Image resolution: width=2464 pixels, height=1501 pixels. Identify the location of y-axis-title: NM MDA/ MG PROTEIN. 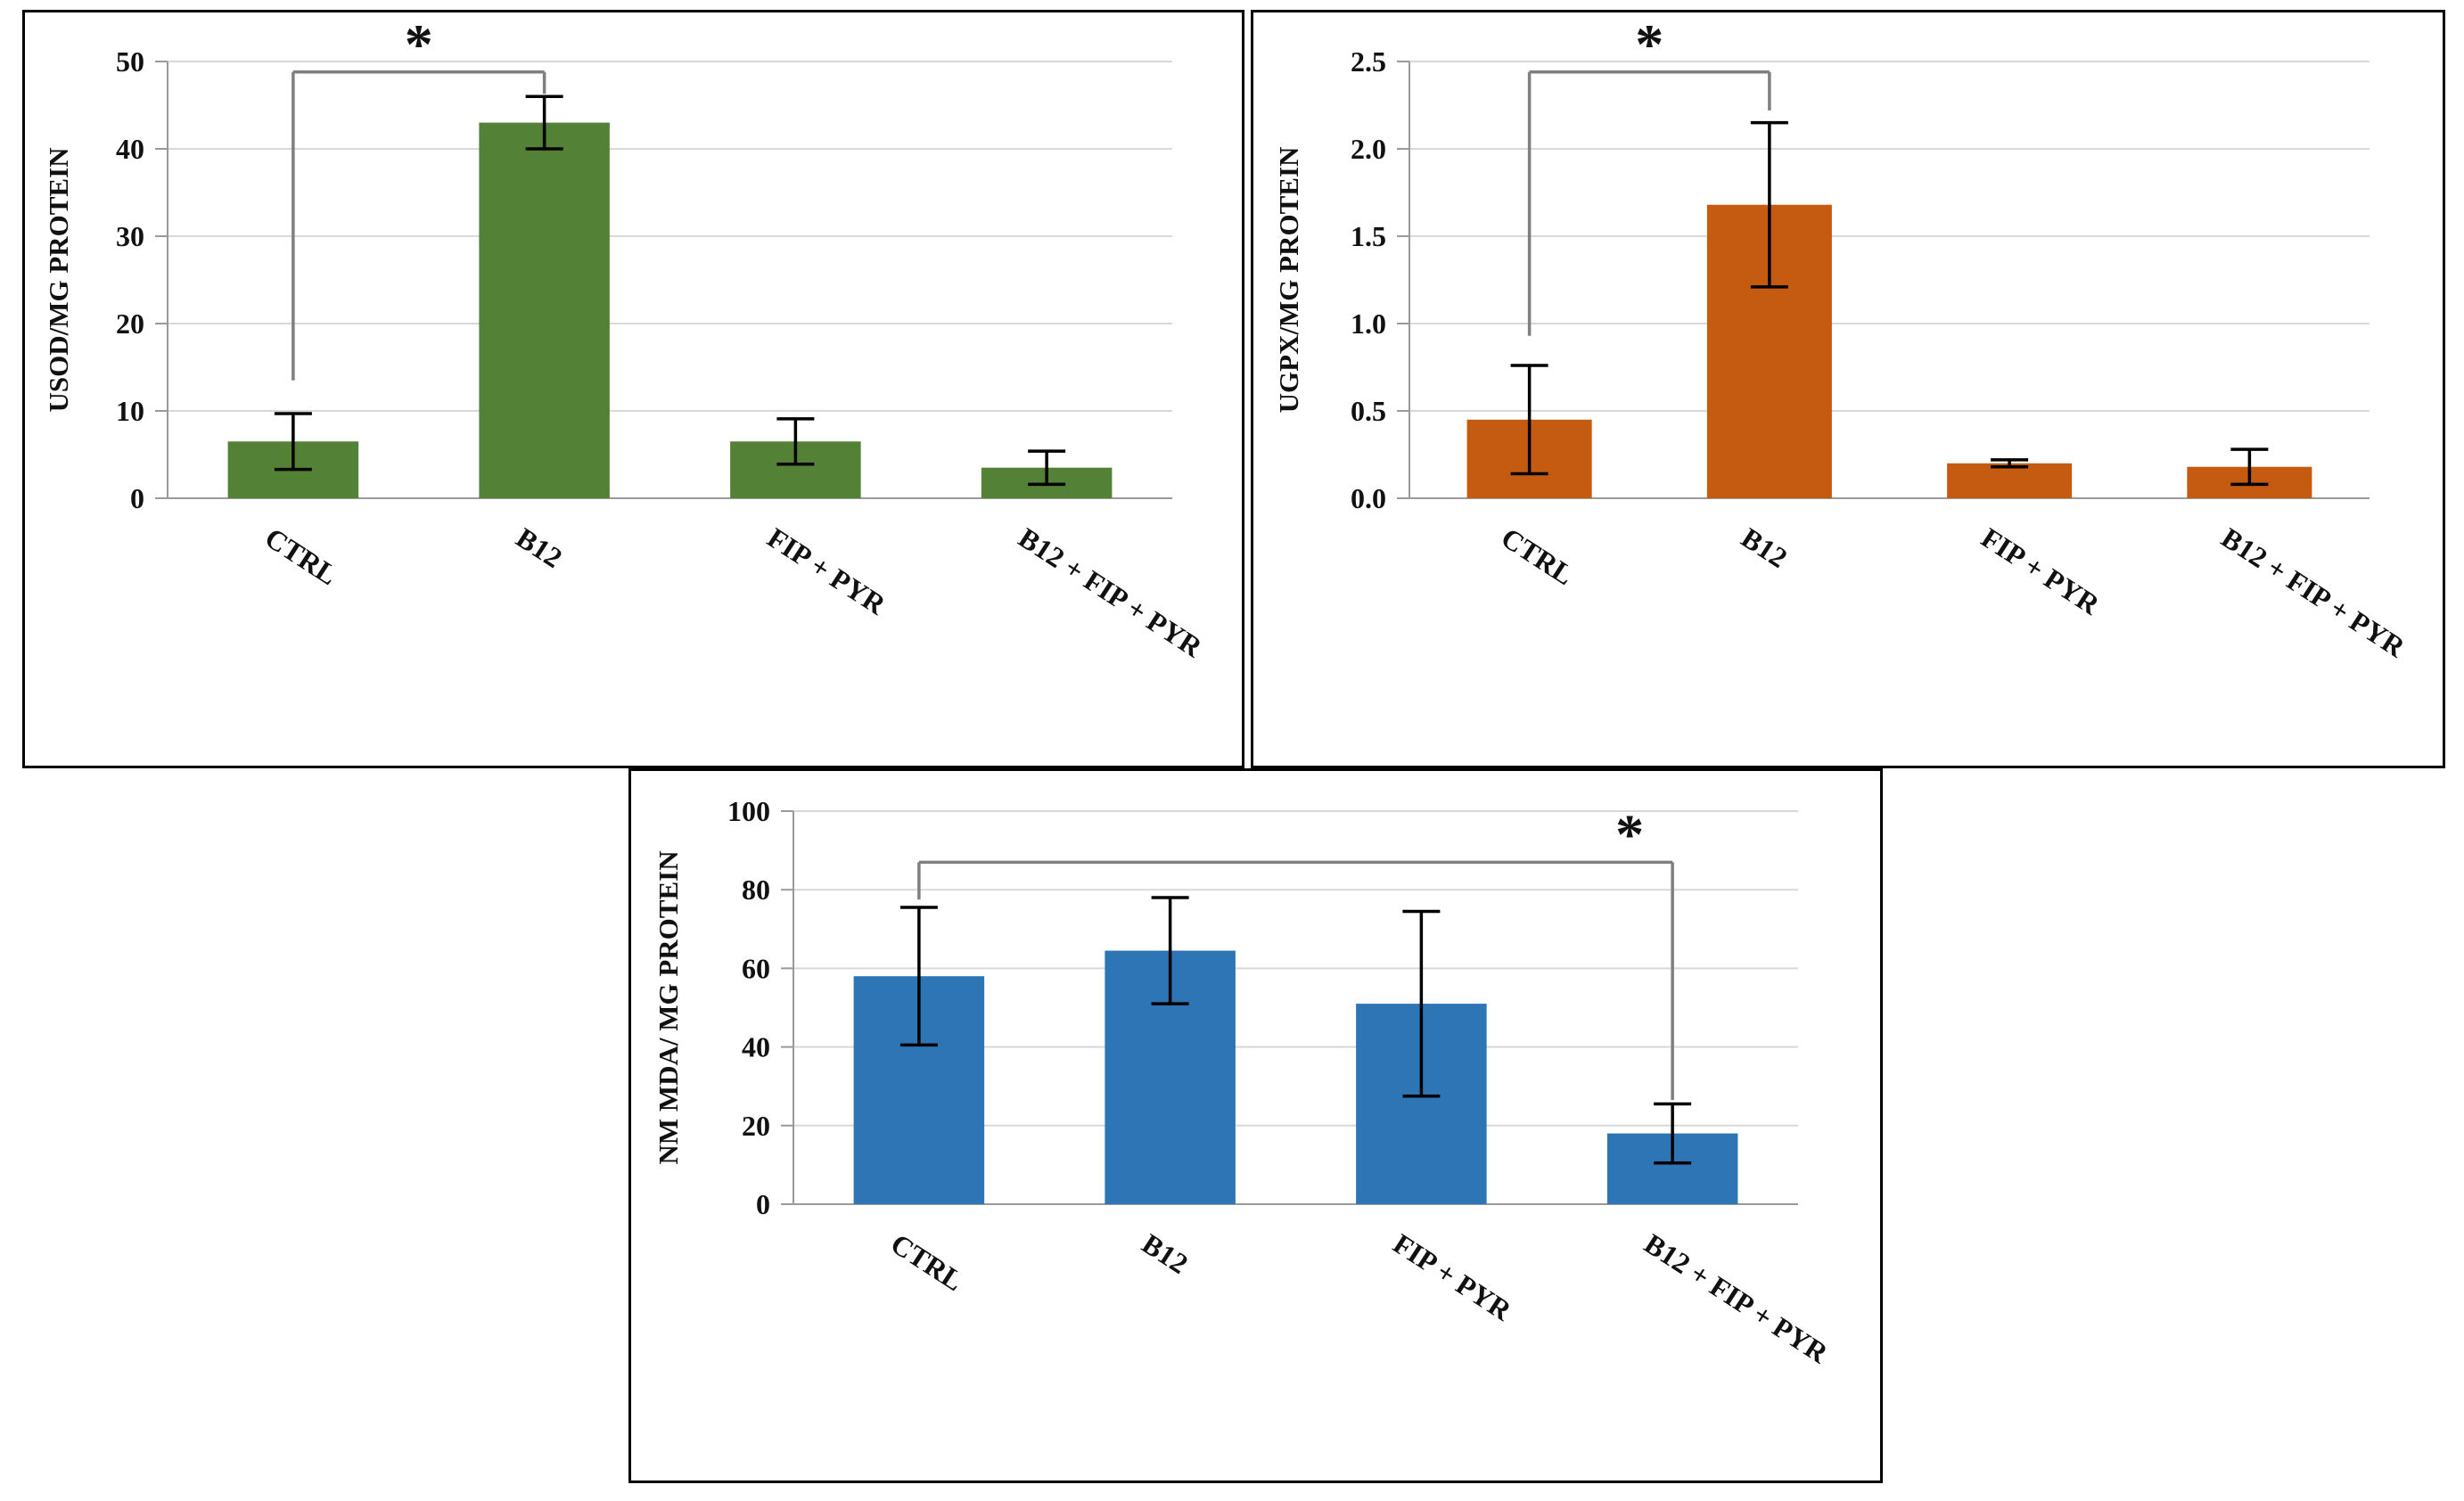
(668, 1007).